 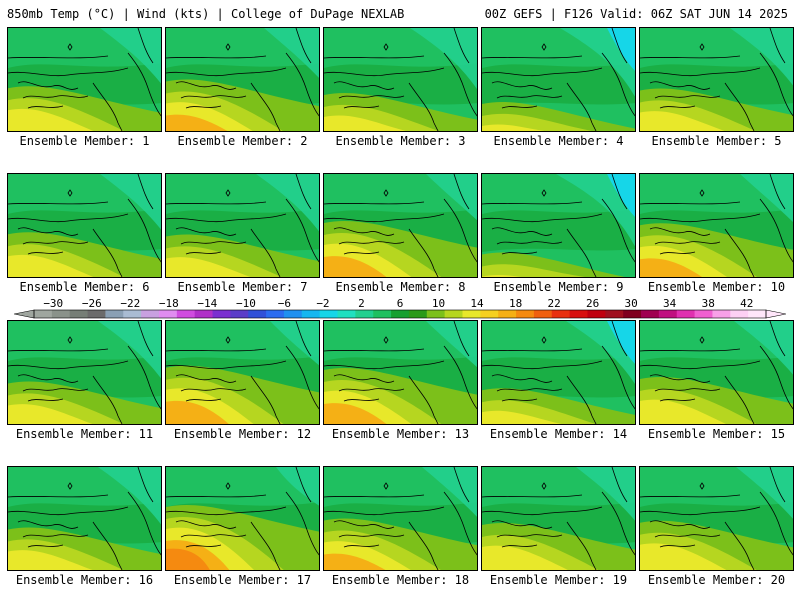 I want to click on warm-air-region, so click(x=534, y=270).